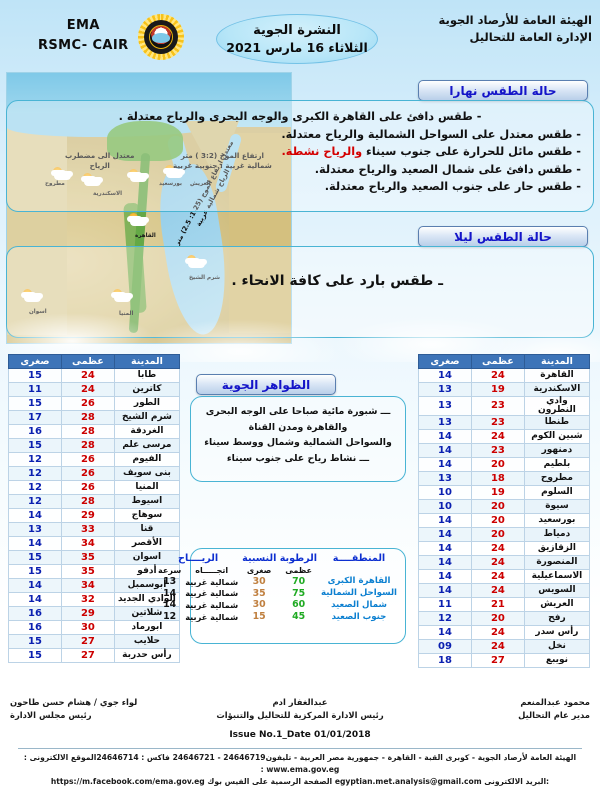  Describe the element at coordinates (504, 646) in the screenshot. I see `table-row: نخل 24 09` at that location.